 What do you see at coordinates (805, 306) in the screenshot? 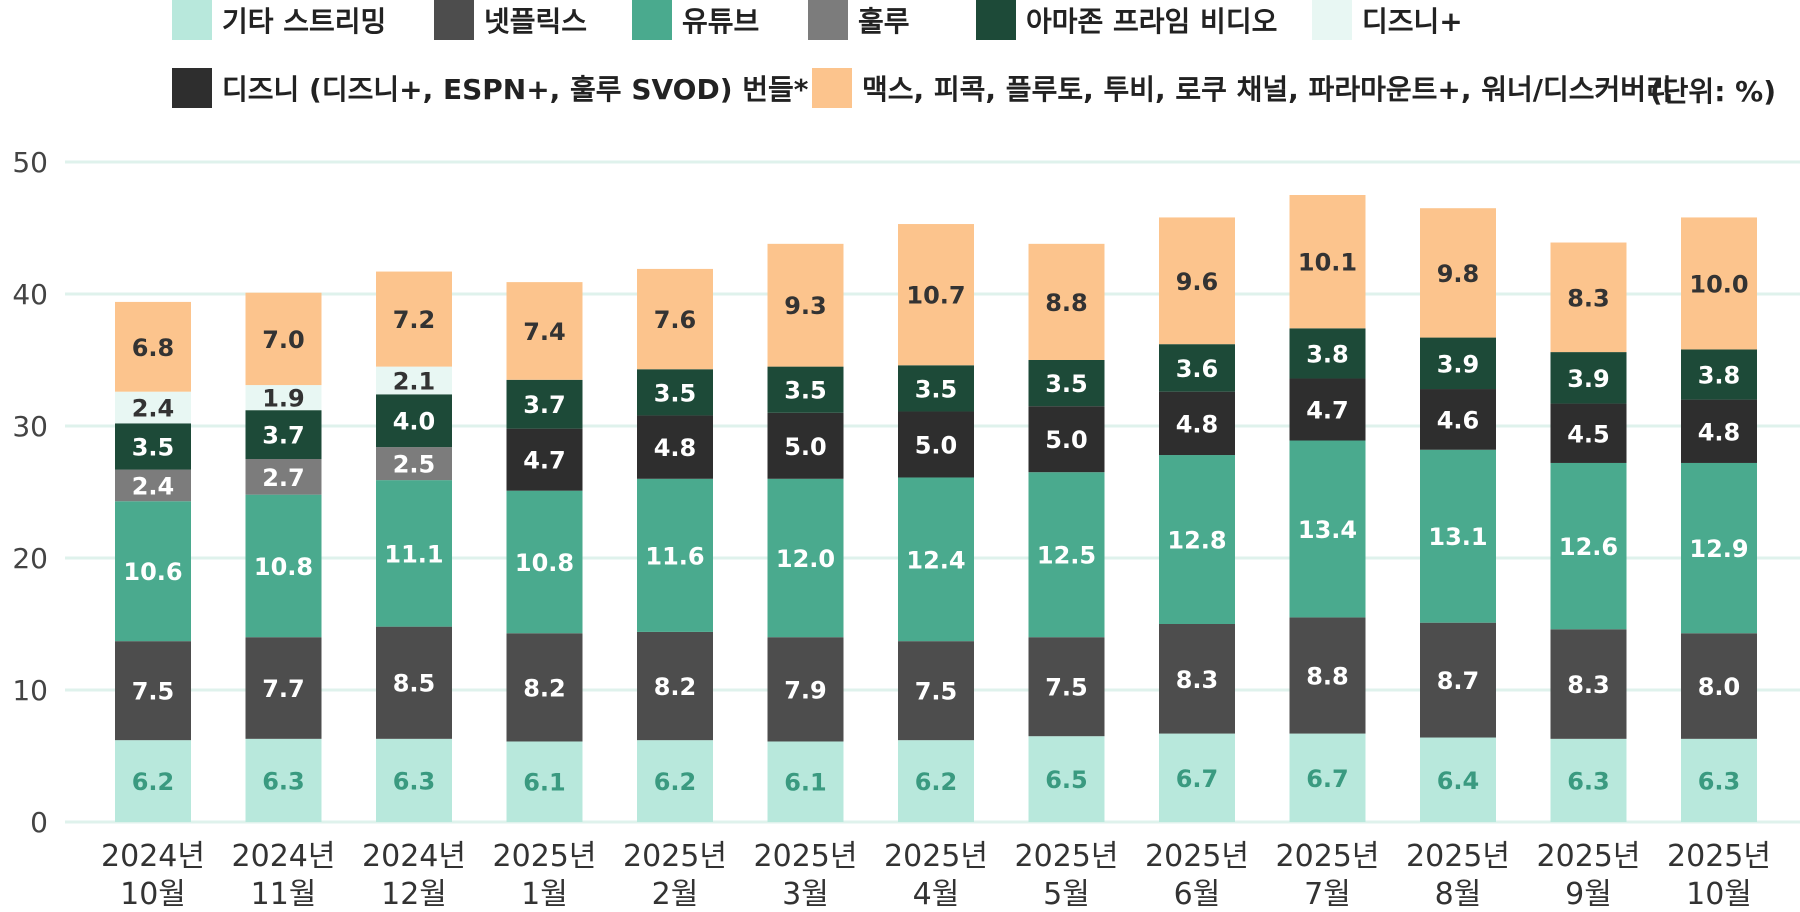
I see `data-label: 9.3` at bounding box center [805, 306].